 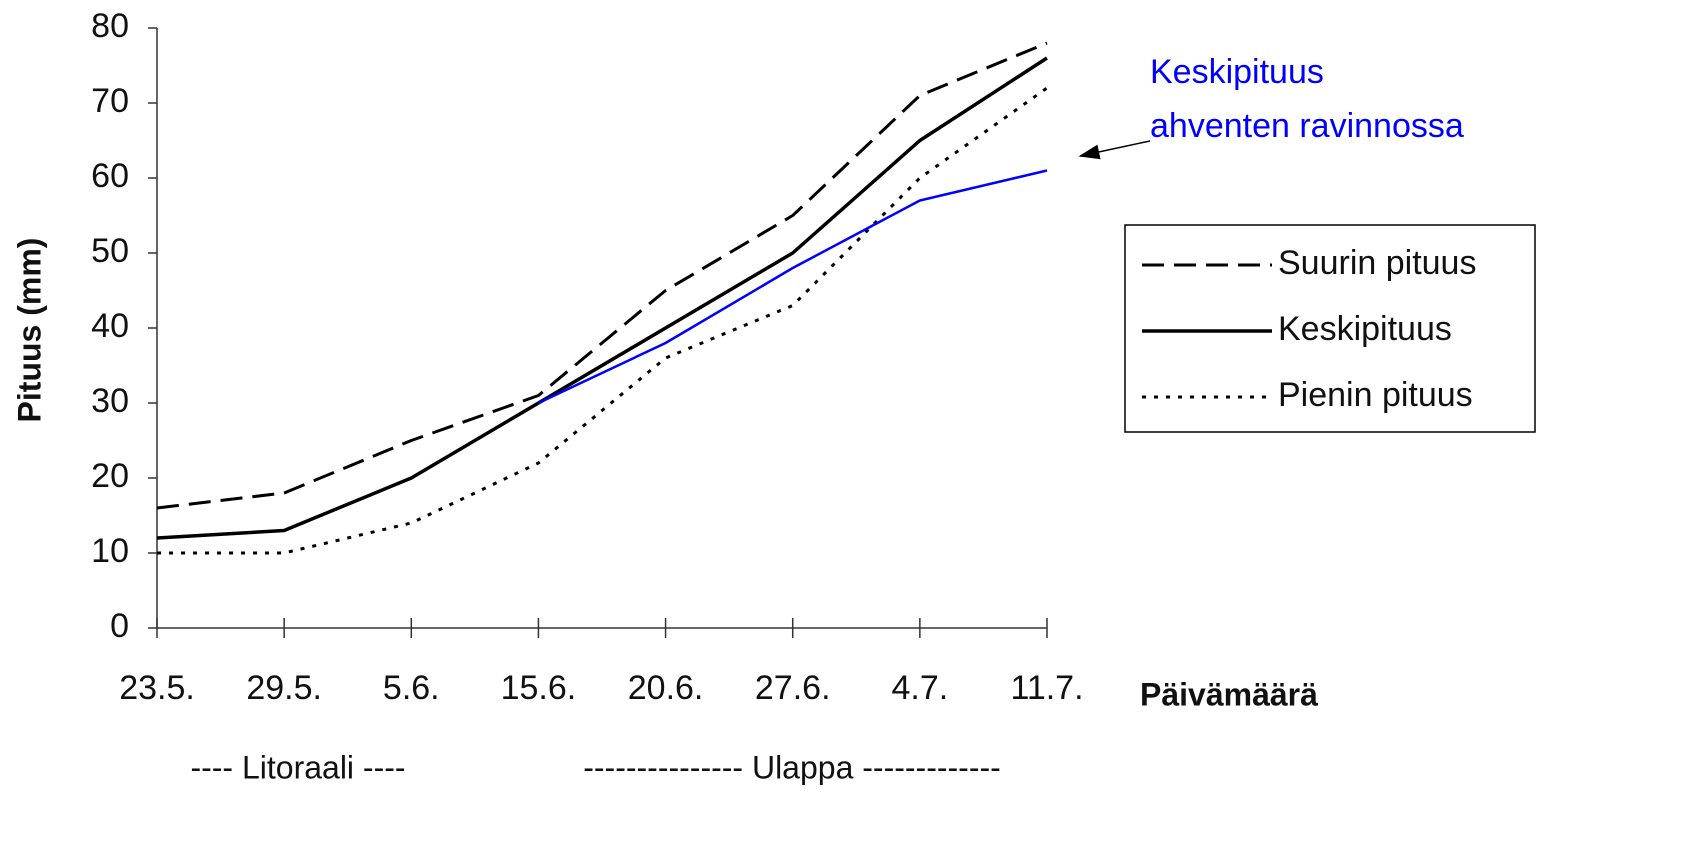 What do you see at coordinates (793, 688) in the screenshot?
I see `x-tick-label: 27.6.` at bounding box center [793, 688].